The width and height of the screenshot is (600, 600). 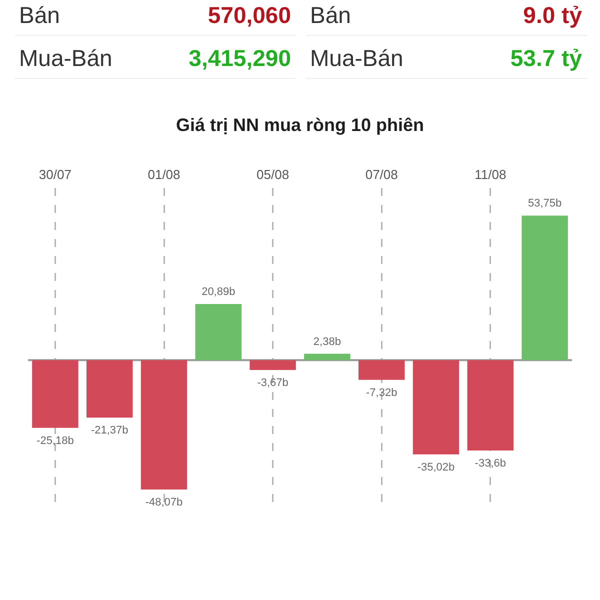 I want to click on data-label: -3,67b, so click(x=272, y=383).